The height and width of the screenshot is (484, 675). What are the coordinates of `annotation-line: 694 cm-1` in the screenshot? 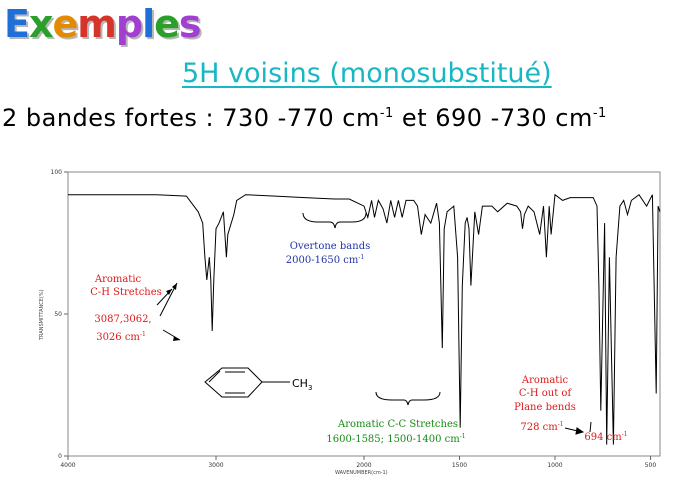 It's located at (605, 437).